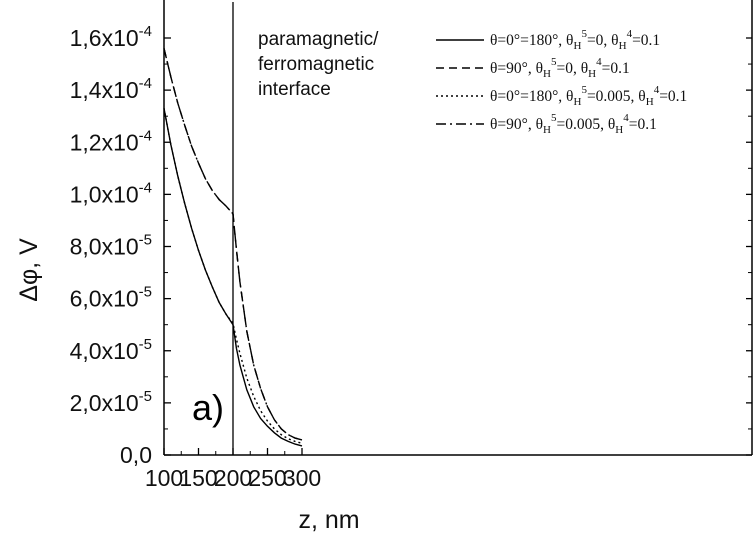  What do you see at coordinates (302, 478) in the screenshot?
I see `x-tick-label: 300` at bounding box center [302, 478].